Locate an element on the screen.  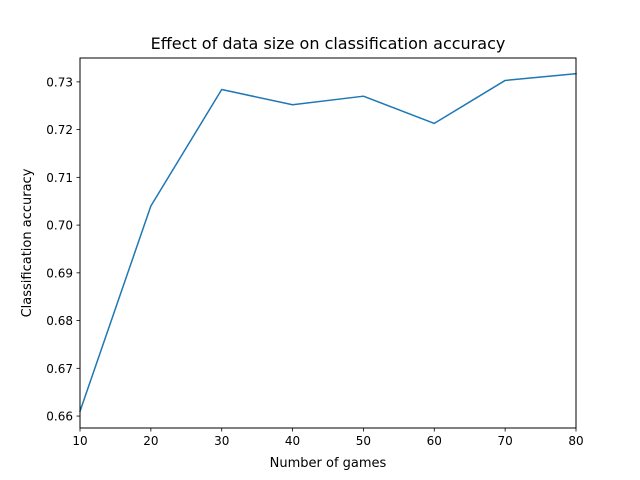
x-tick-label: 70 is located at coordinates (505, 441).